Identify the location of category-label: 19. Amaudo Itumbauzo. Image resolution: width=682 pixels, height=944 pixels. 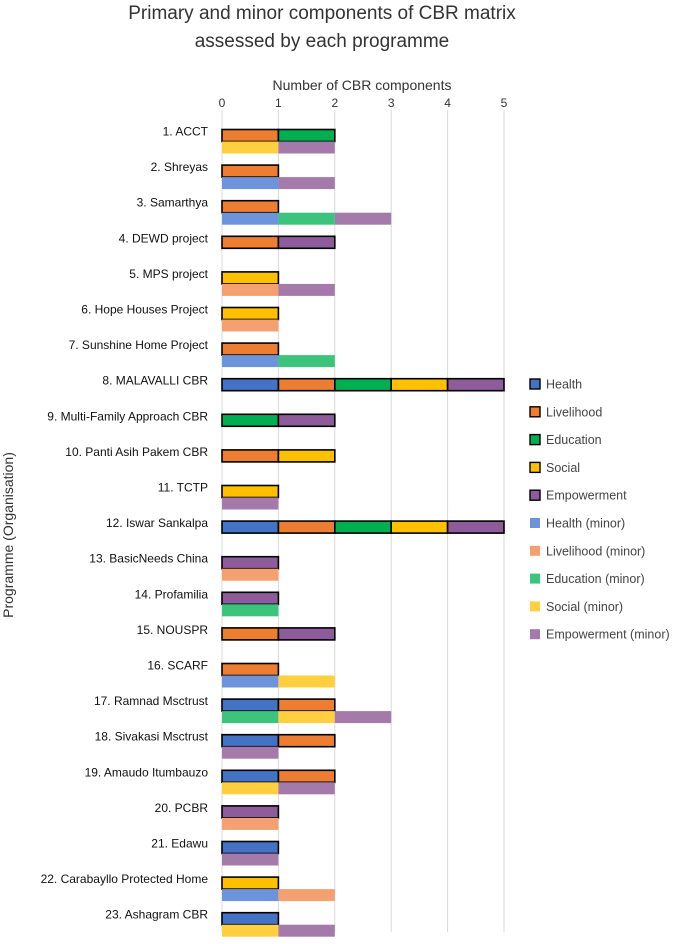
(147, 772).